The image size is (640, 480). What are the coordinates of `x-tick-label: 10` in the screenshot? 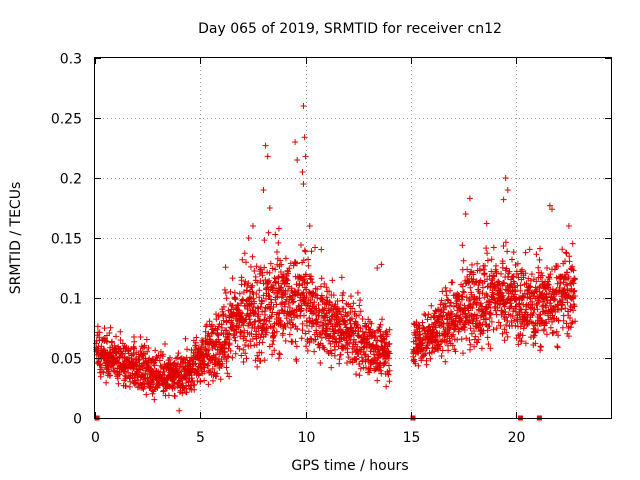 It's located at (307, 438).